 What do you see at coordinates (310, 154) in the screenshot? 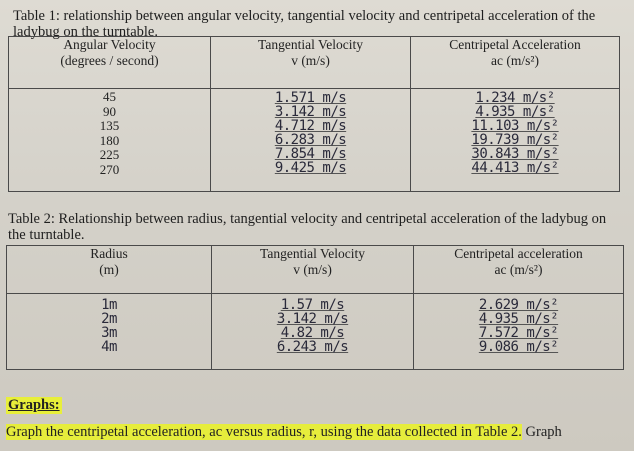
I see `handwritten-tangential: 7.854 m/s` at bounding box center [310, 154].